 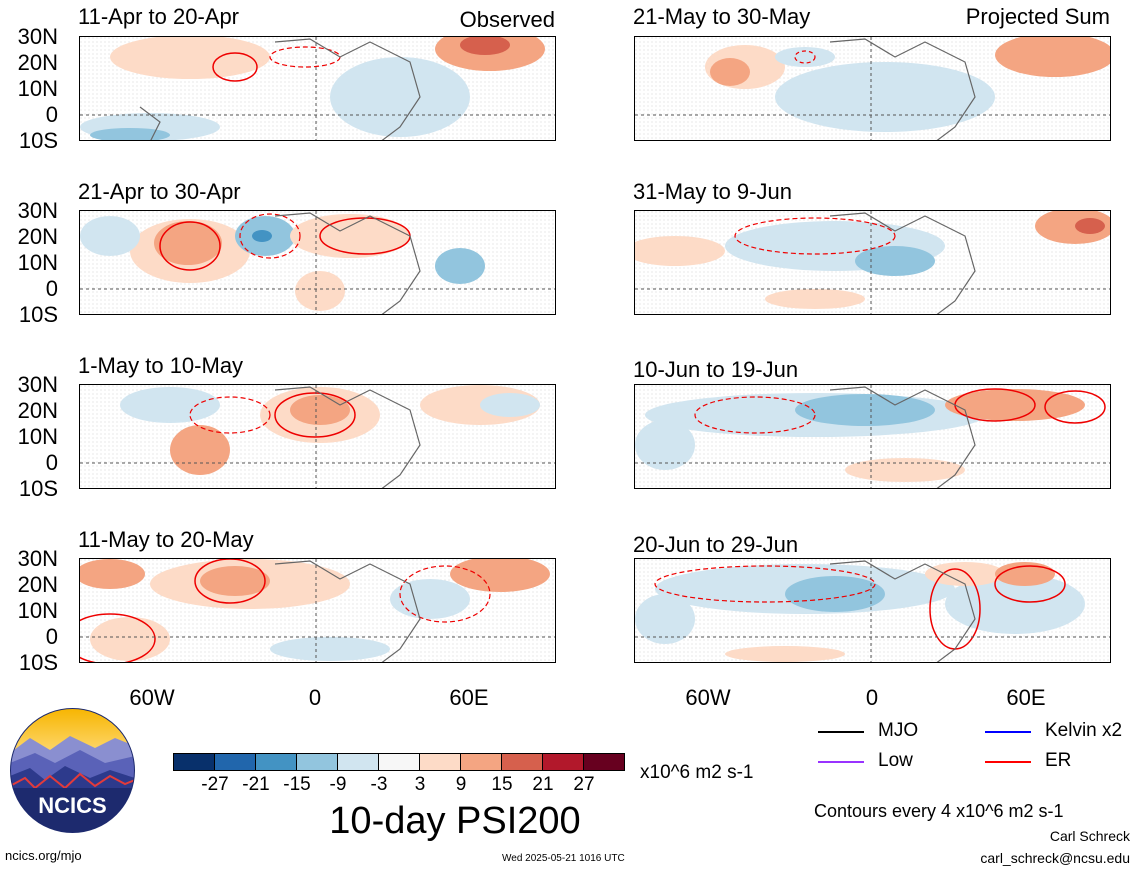 What do you see at coordinates (159, 191) in the screenshot?
I see `panel-title-left-2: 21-Apr to 30-Apr` at bounding box center [159, 191].